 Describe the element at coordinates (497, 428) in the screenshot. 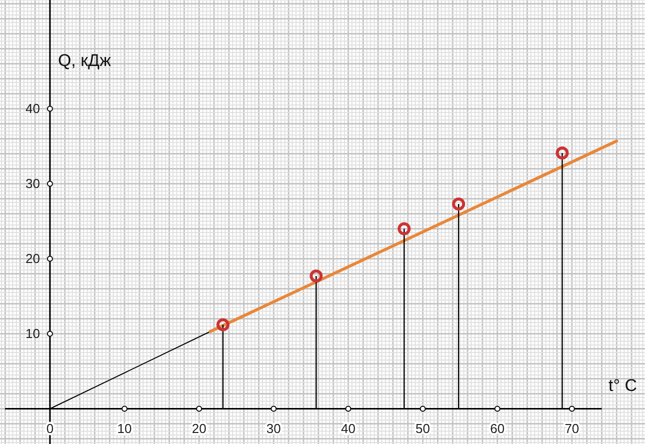

I see `x-tick-label: 60` at that location.